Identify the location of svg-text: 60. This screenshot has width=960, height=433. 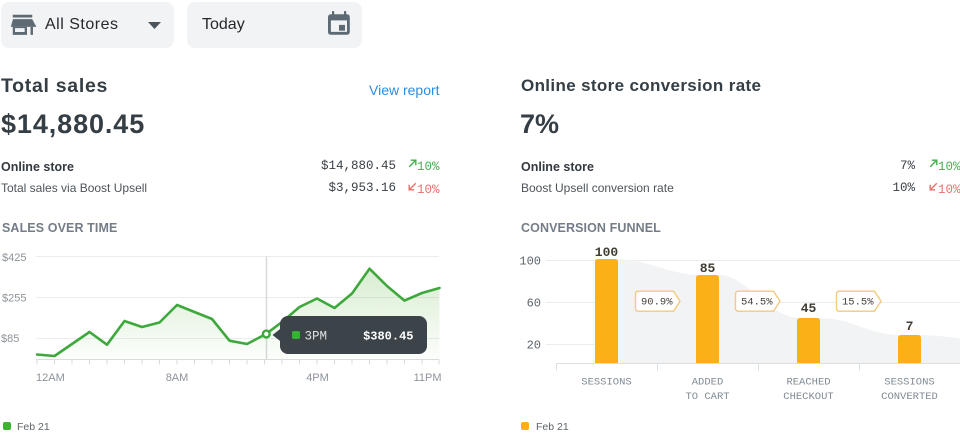
(534, 304).